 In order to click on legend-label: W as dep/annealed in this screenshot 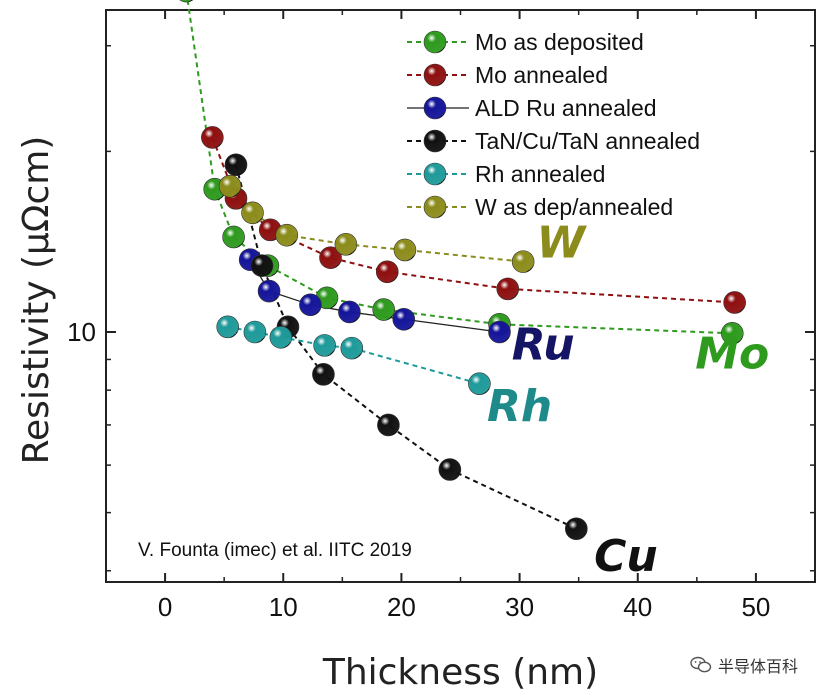, I will do `click(574, 207)`.